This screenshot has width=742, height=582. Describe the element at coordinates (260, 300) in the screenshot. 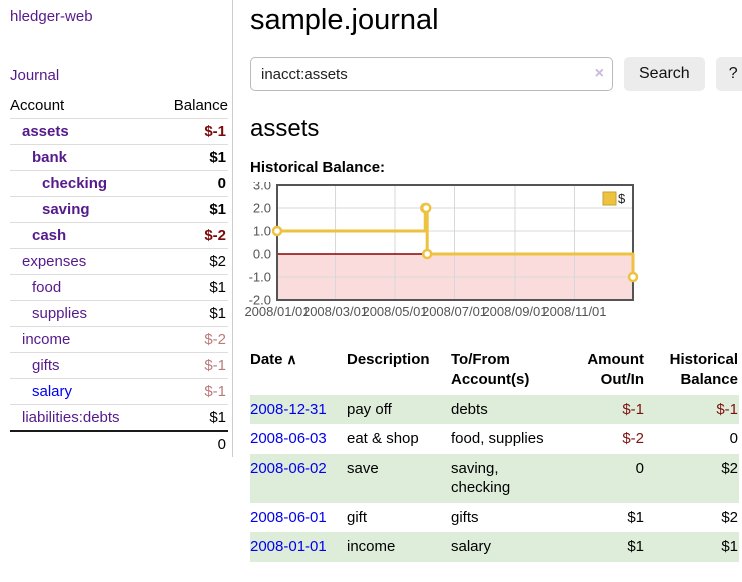

I see `y-axis-tick-label: -2.0` at that location.